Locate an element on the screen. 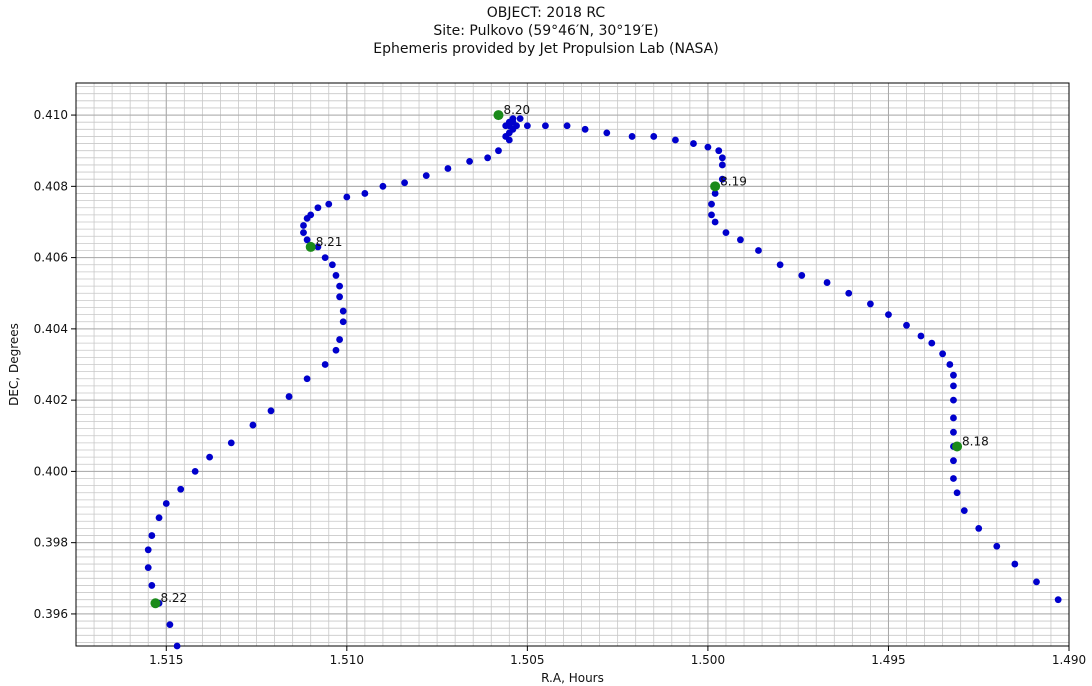 The height and width of the screenshot is (686, 1092). y-tick-label: 0.396 is located at coordinates (51, 614).